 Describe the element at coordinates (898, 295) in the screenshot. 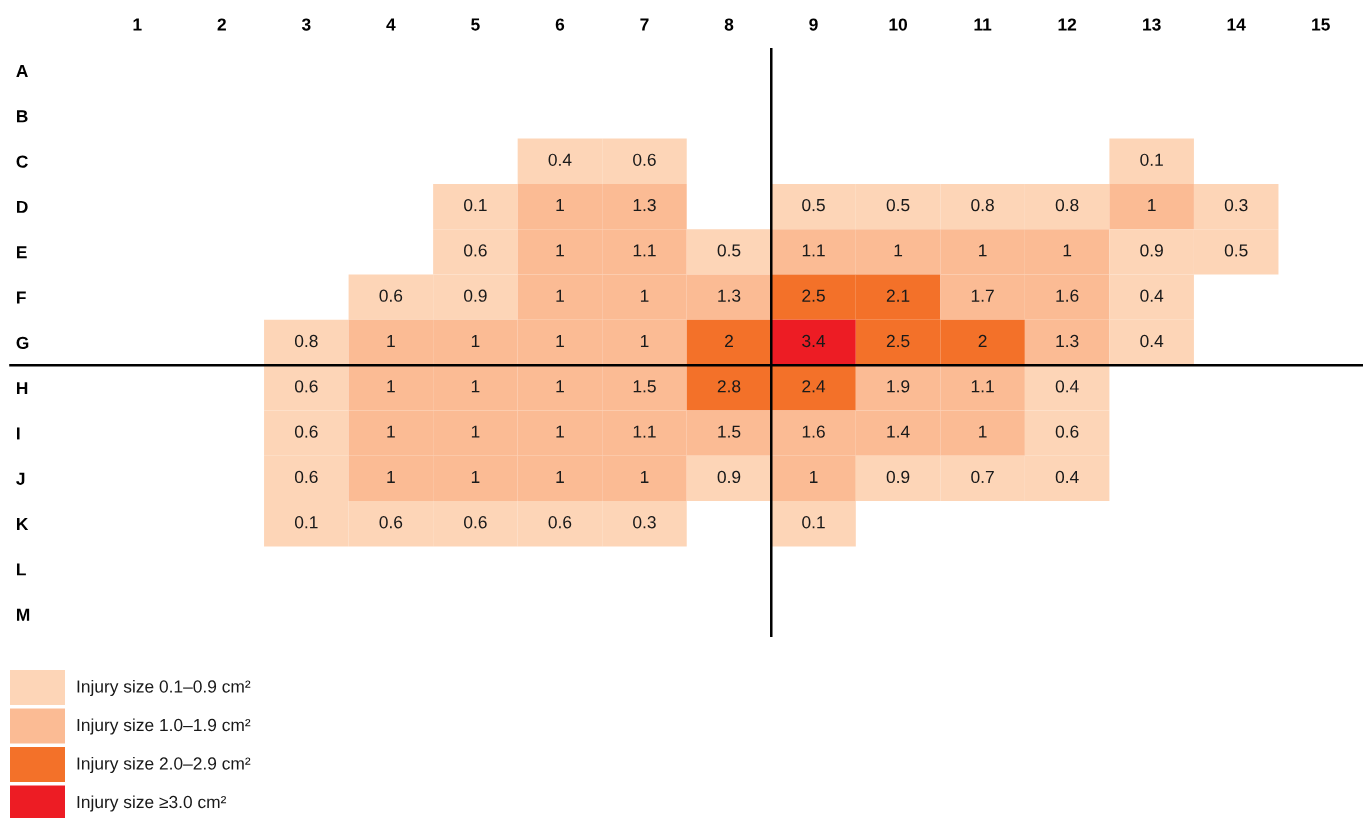

I see `data-label: 2.1` at that location.